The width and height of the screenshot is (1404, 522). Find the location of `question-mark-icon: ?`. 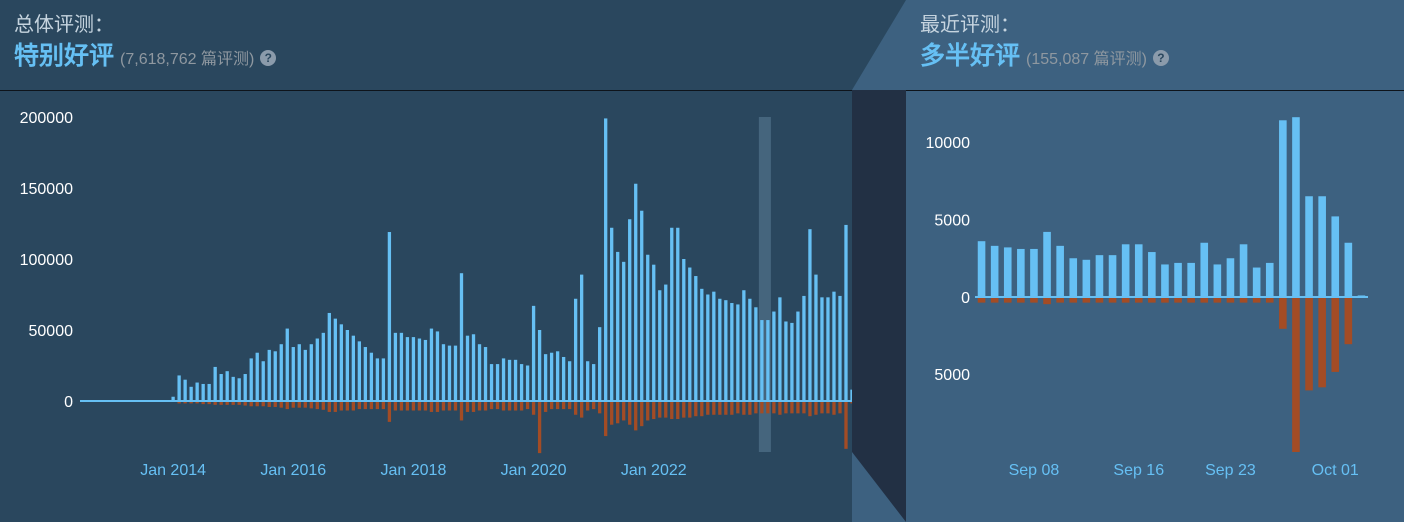

question-mark-icon: ? is located at coordinates (268, 58).